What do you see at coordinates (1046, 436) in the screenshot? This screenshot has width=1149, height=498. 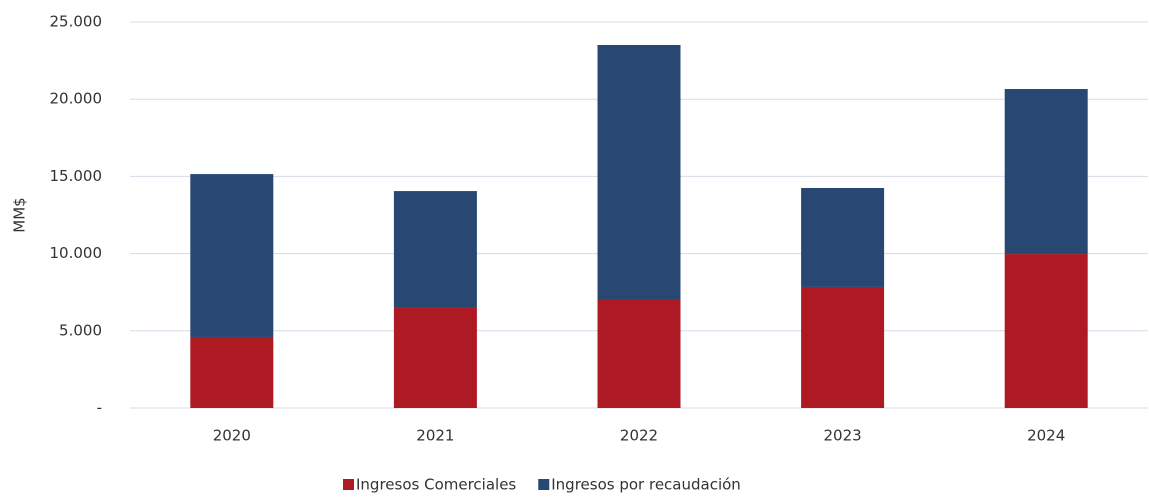 I see `x-tick-label: 2024` at bounding box center [1046, 436].